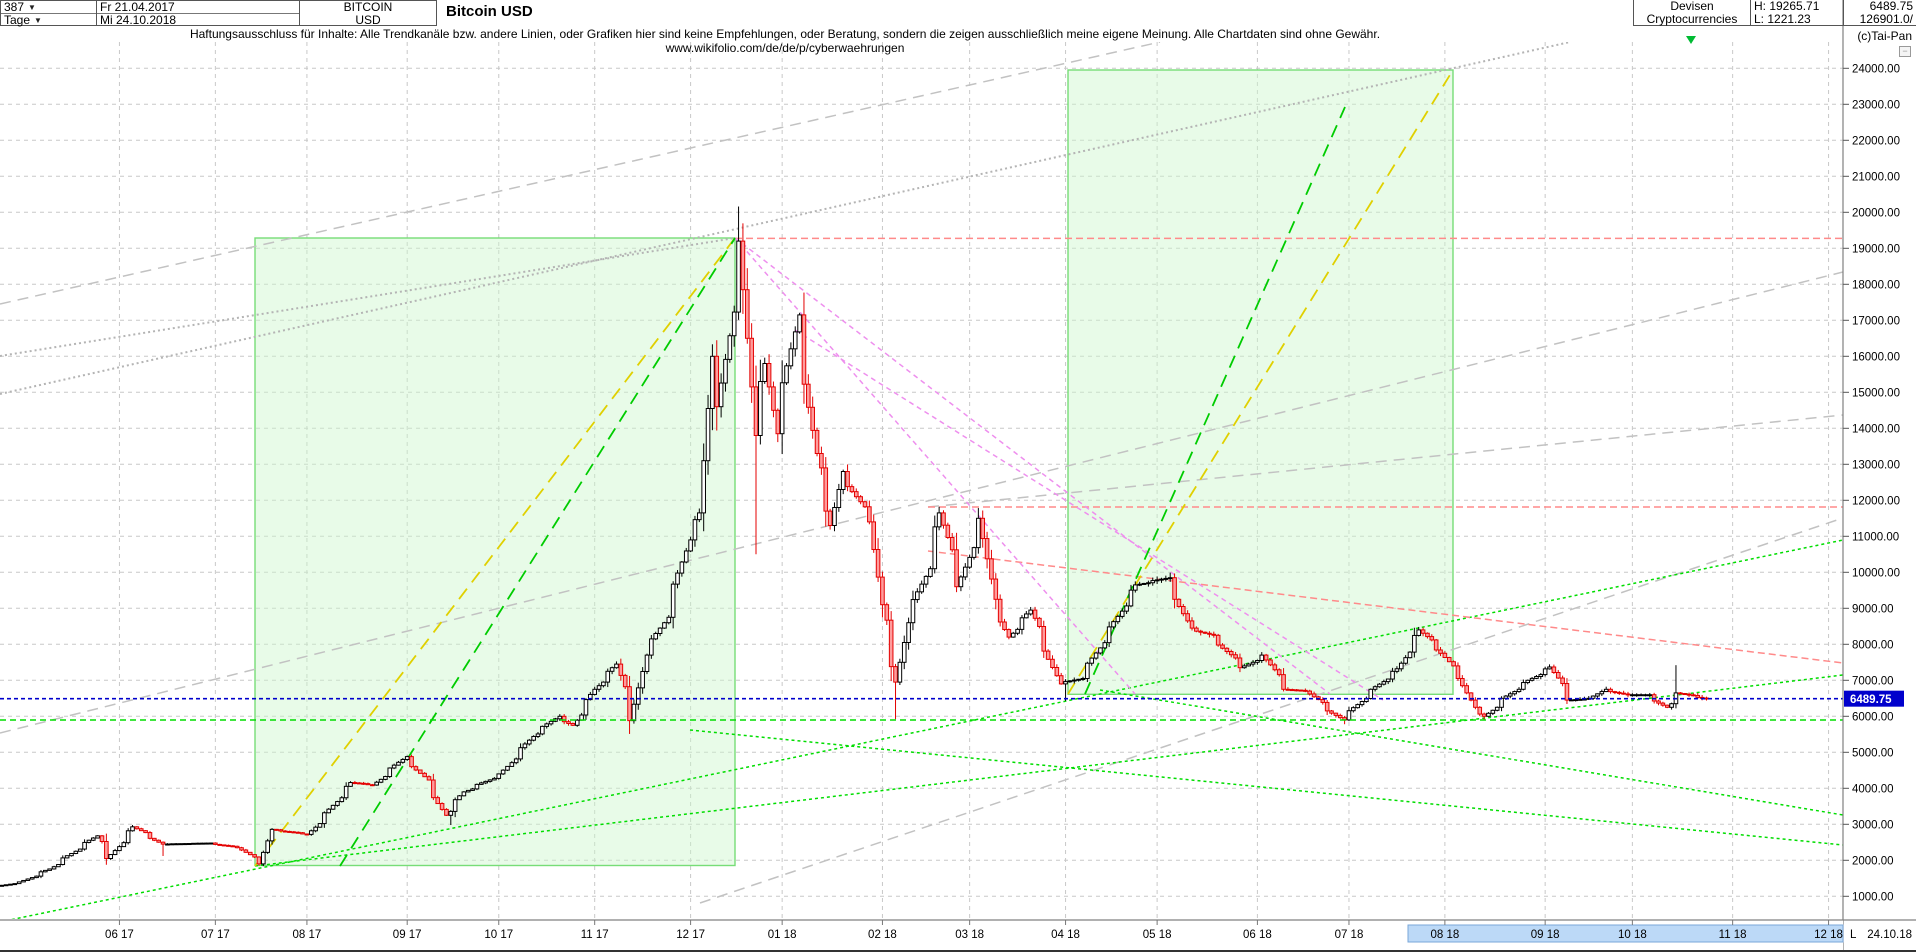 This screenshot has height=952, width=1916. I want to click on minimize-icon: −, so click(1905, 51).